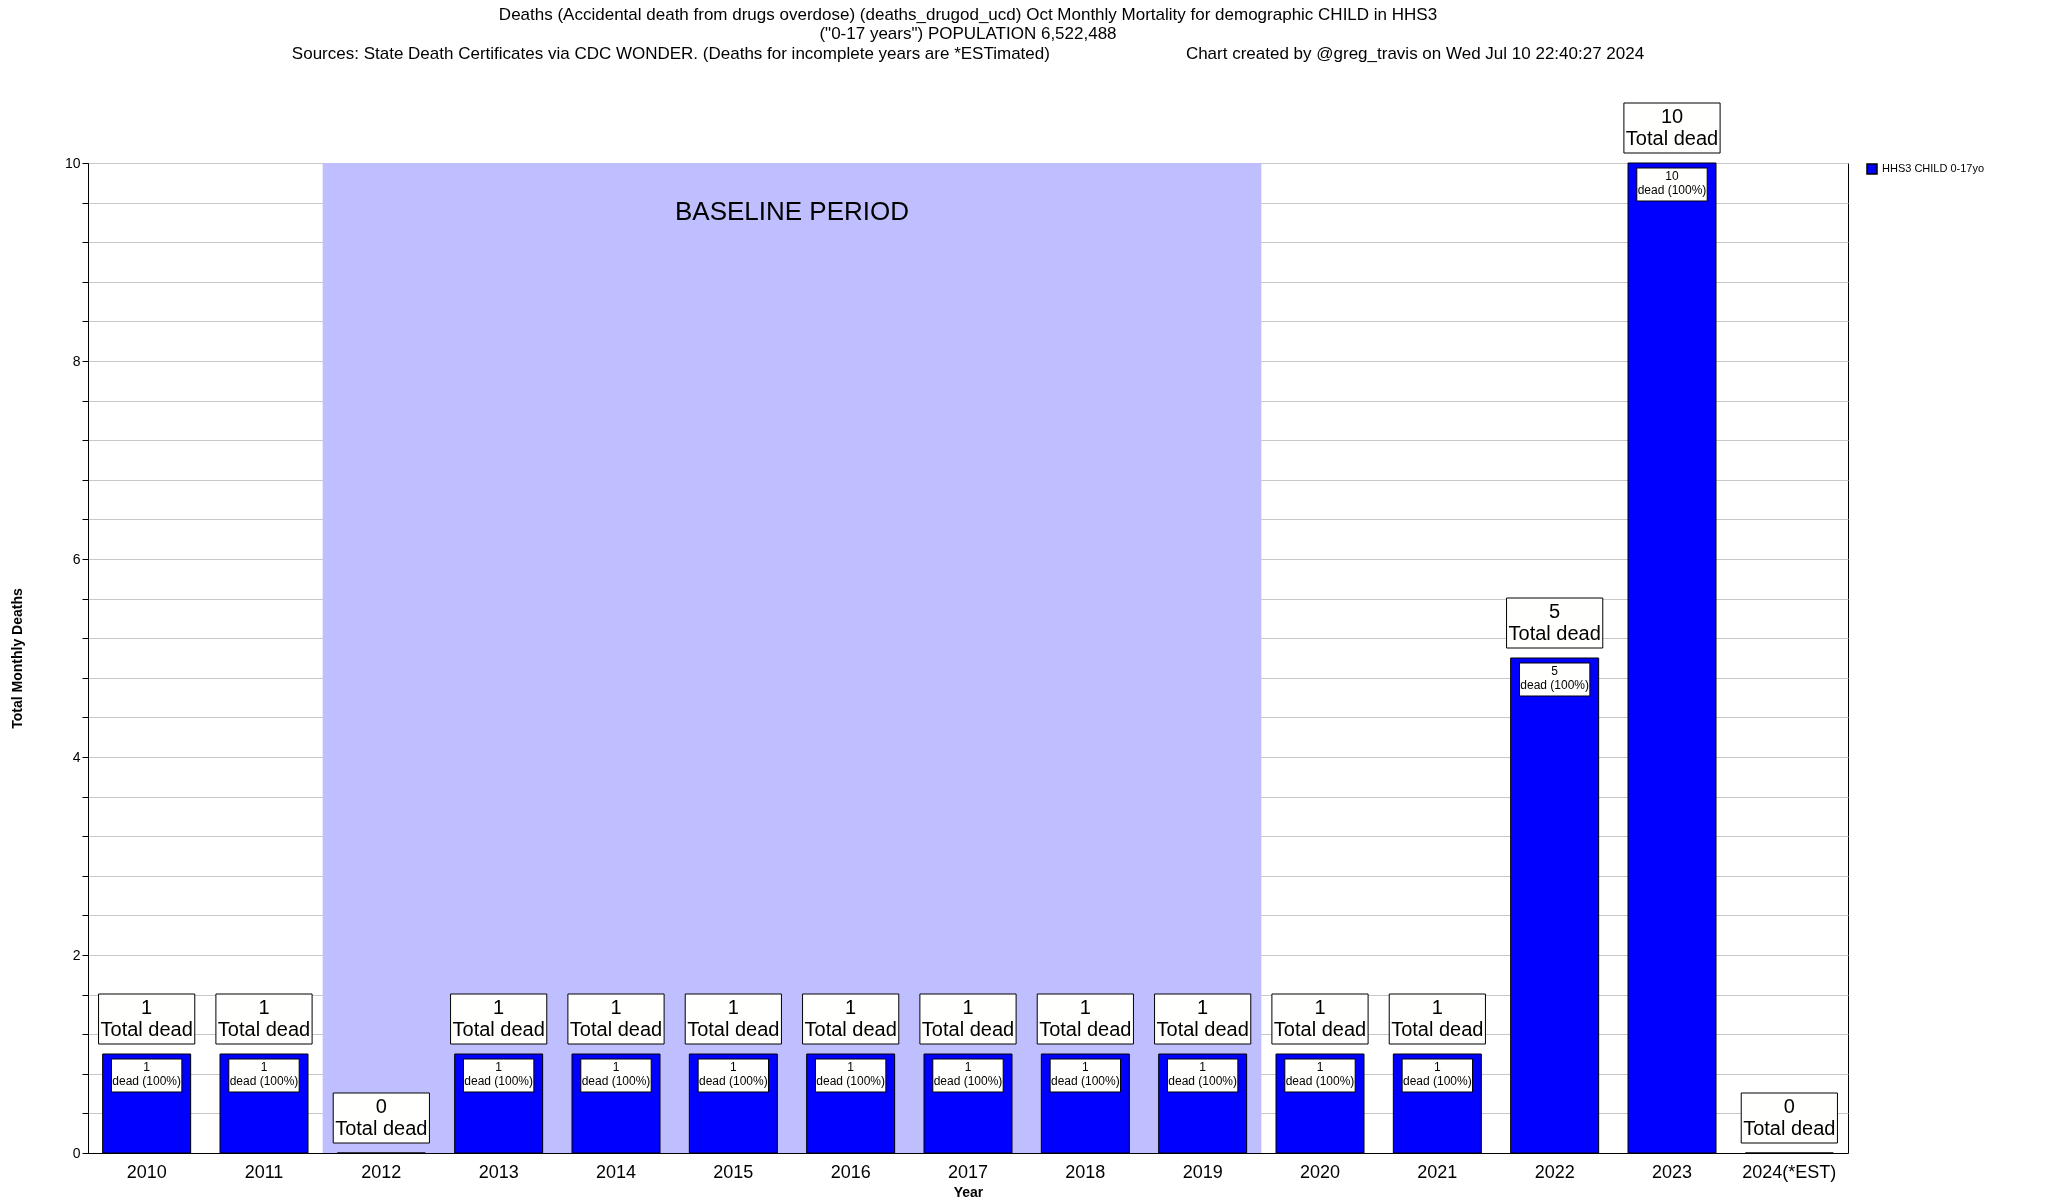 The image size is (2048, 1200). What do you see at coordinates (76, 1152) in the screenshot?
I see `y-tick-label: 0` at bounding box center [76, 1152].